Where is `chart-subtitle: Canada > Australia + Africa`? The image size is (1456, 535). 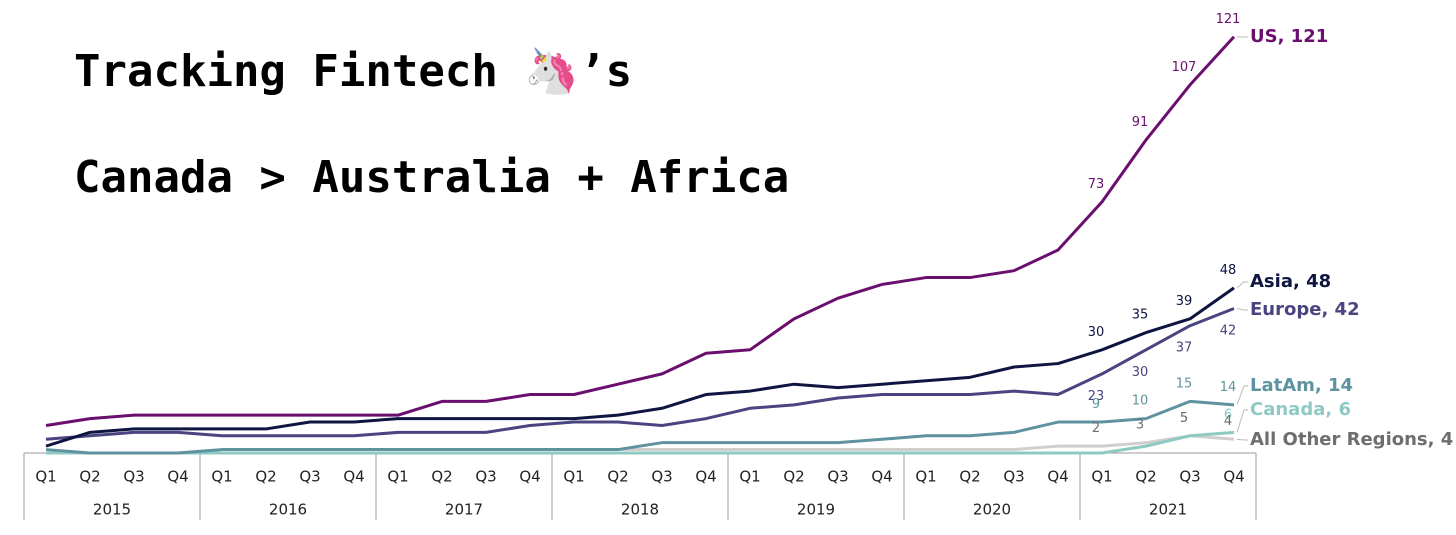
chart-subtitle: Canada > Australia + Africa is located at coordinates (431, 177).